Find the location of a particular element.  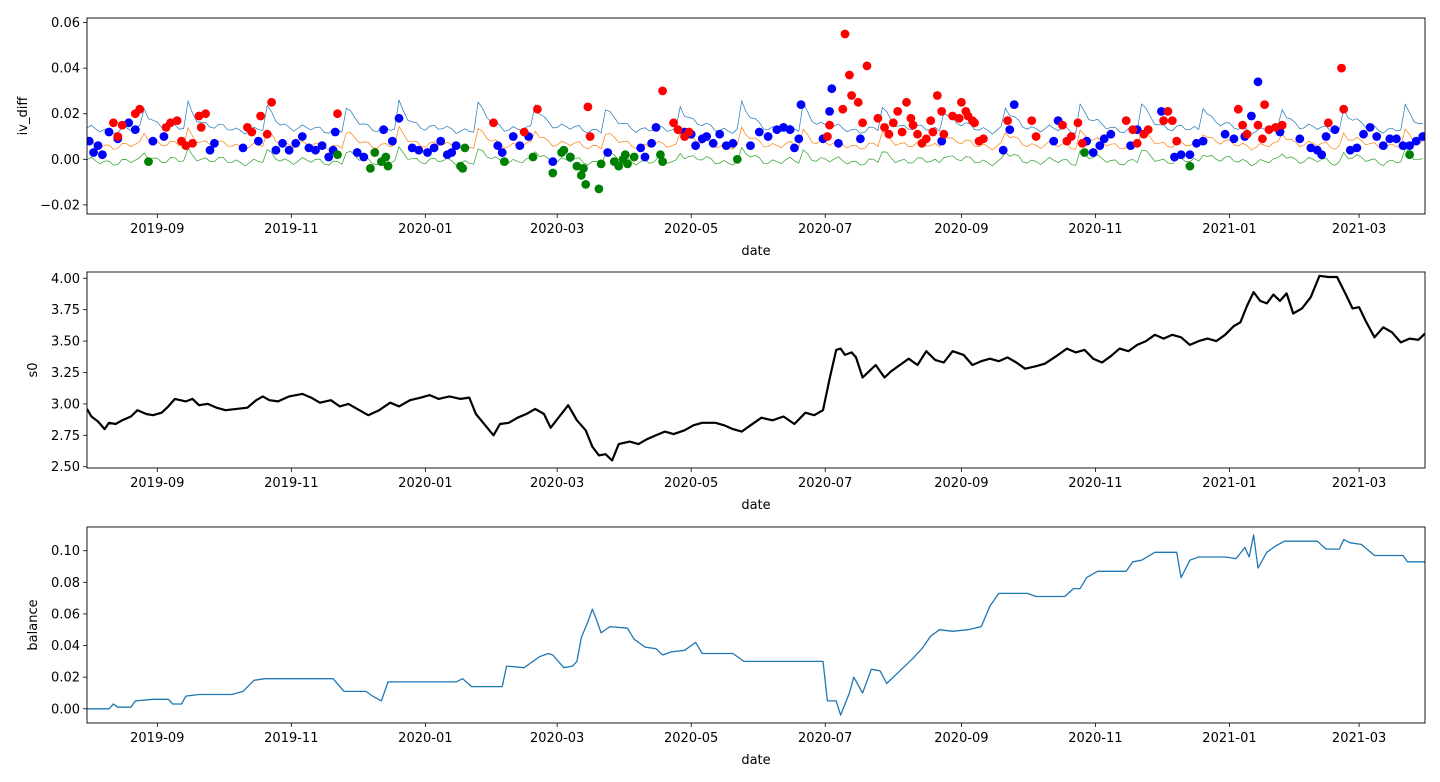

x-tick-label: 2020-03 is located at coordinates (557, 738).